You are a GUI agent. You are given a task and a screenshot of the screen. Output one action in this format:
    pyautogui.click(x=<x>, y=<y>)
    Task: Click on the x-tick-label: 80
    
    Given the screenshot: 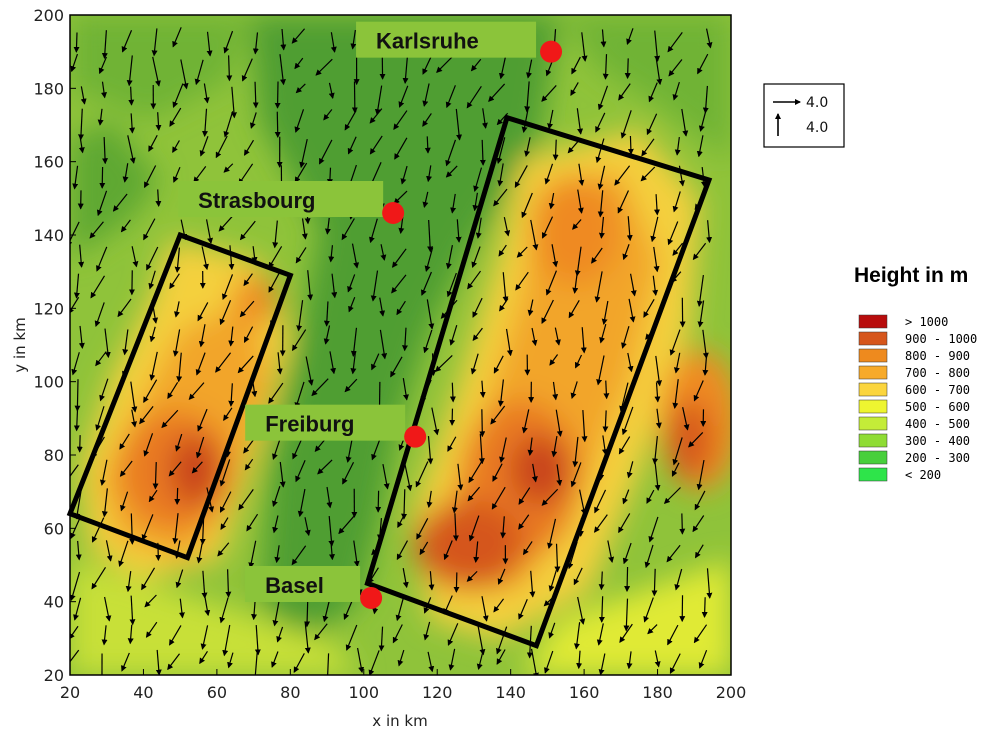 What is the action you would take?
    pyautogui.click(x=290, y=692)
    